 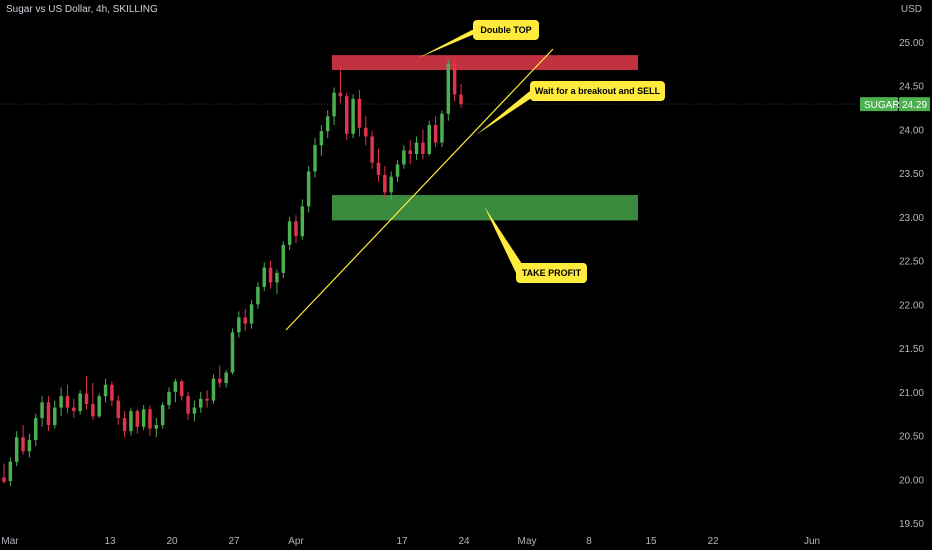 What do you see at coordinates (911, 43) in the screenshot?
I see `y-tick-label: 25.00` at bounding box center [911, 43].